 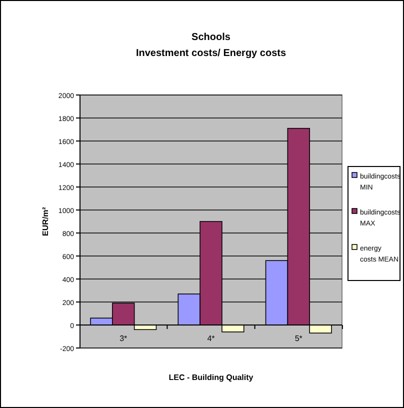 What do you see at coordinates (45, 221) in the screenshot?
I see `y-axis-title: EUR/m²` at bounding box center [45, 221].